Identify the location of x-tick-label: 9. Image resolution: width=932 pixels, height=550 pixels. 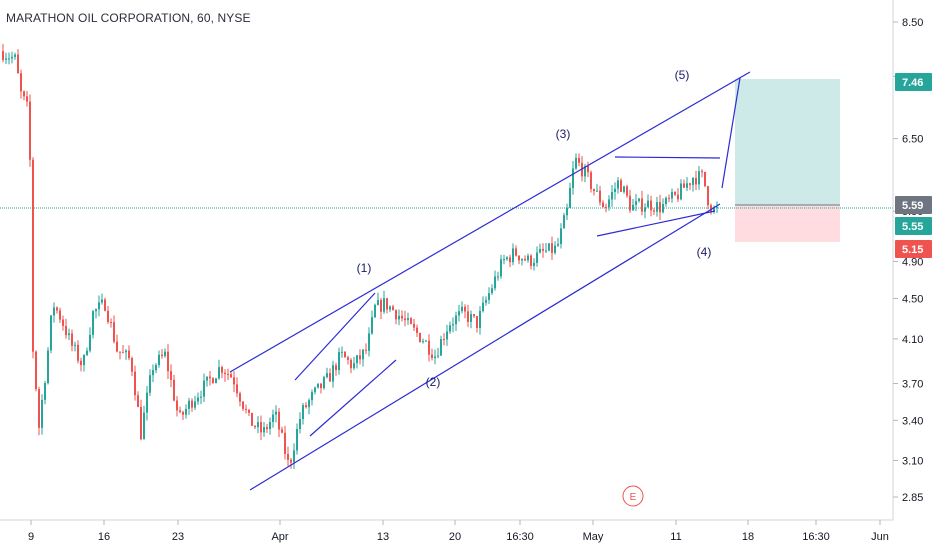
(31, 537).